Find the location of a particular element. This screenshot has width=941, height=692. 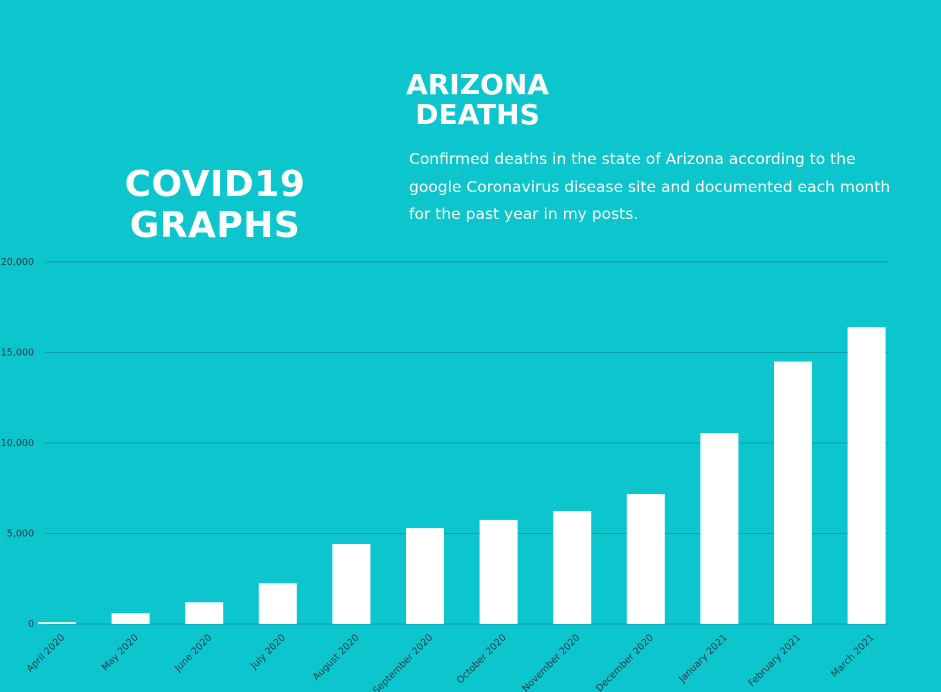

y-tick-label: 20,000 is located at coordinates (17, 262).